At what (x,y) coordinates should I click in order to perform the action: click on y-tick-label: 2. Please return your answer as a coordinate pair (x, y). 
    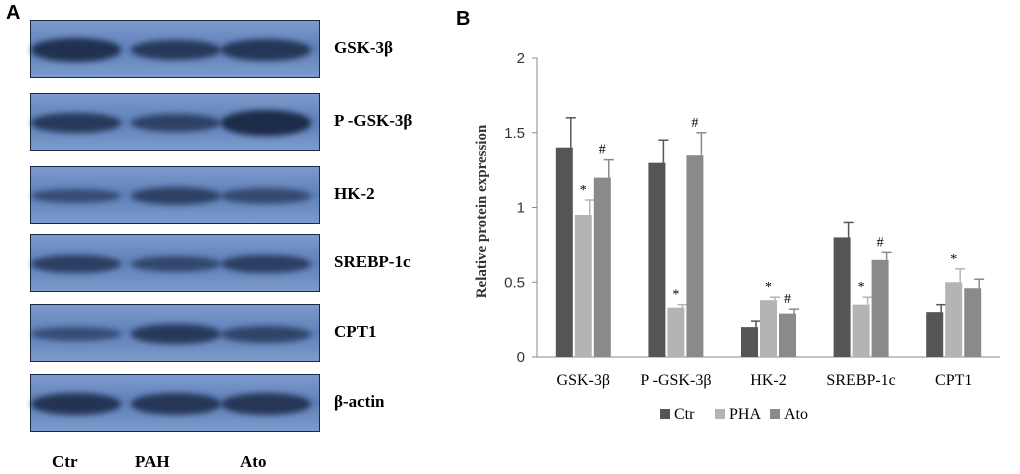
    Looking at the image, I should click on (521, 58).